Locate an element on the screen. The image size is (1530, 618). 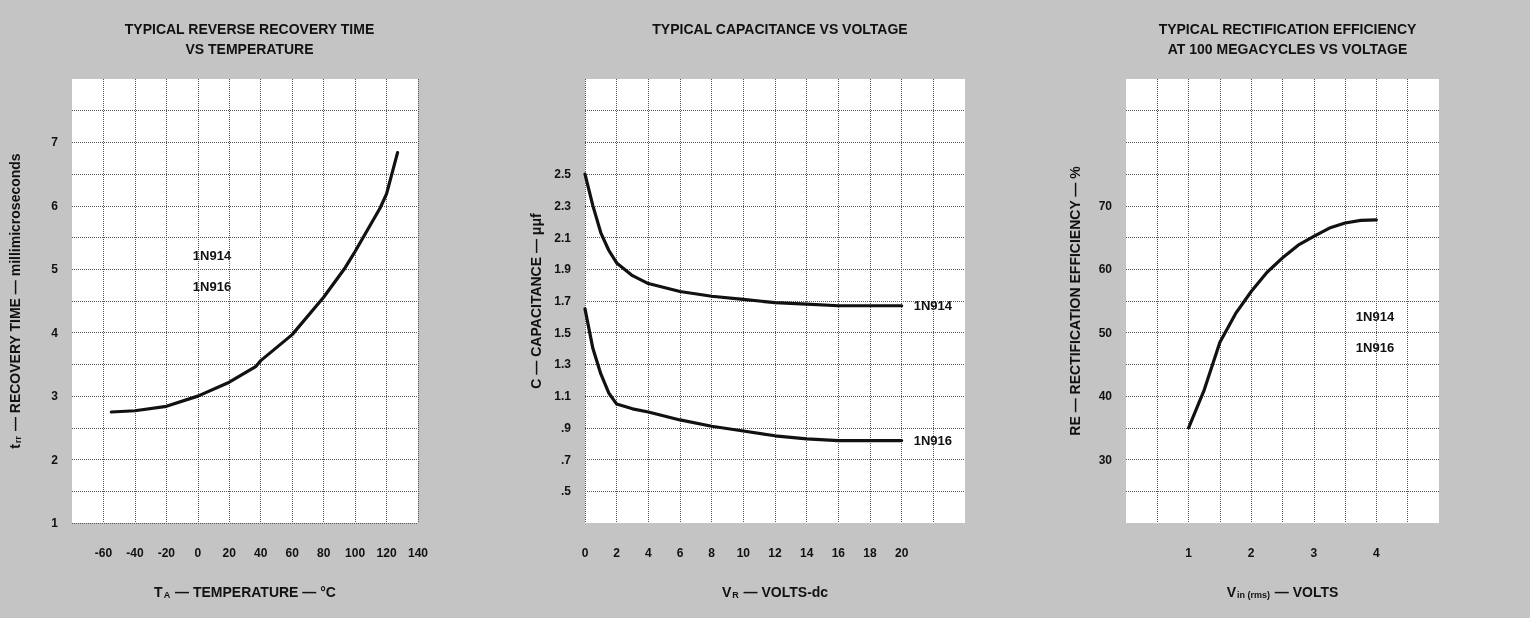
x-tick-label: 6 is located at coordinates (680, 553).